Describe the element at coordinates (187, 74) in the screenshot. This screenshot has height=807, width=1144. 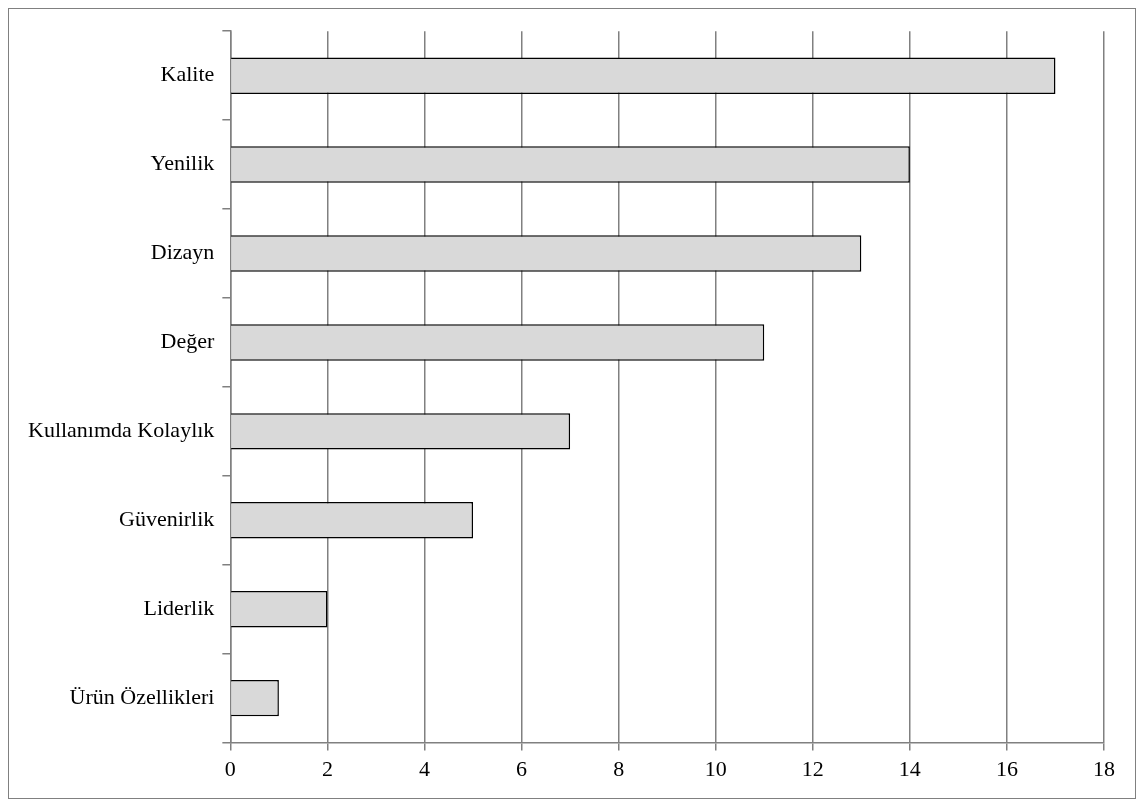
I see `y-tick-label: Kalite` at that location.